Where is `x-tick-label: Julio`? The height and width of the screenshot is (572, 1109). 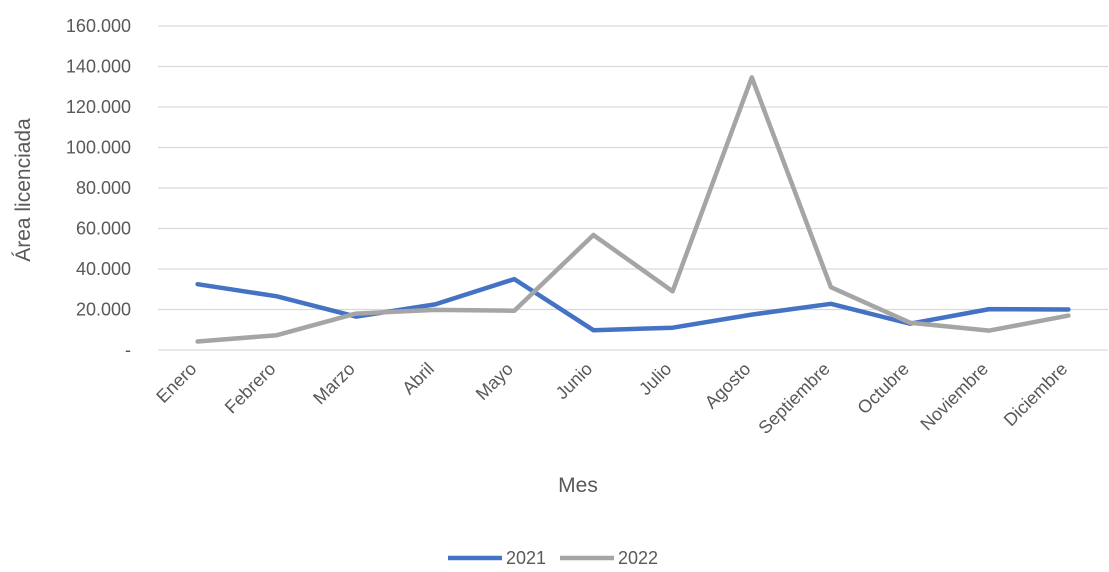
x-tick-label: Julio is located at coordinates (655, 379).